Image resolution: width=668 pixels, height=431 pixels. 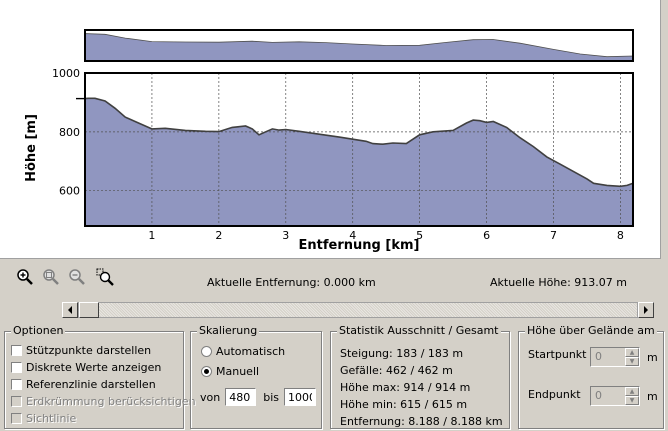 What do you see at coordinates (241, 397) in the screenshot?
I see `scale-from-input` at bounding box center [241, 397].